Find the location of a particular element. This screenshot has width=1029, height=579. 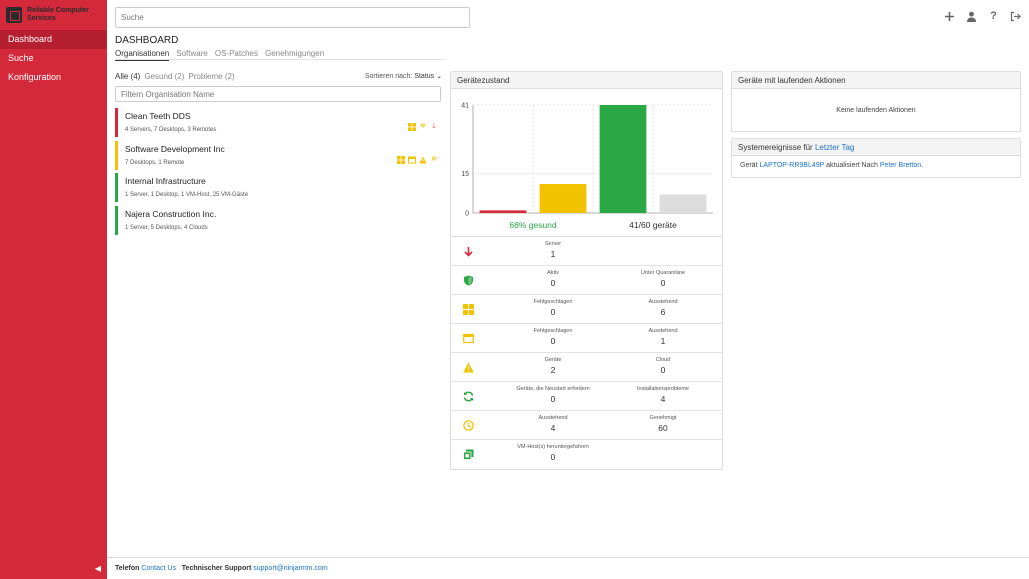

tab-organisationen: Organisationen is located at coordinates (142, 55).